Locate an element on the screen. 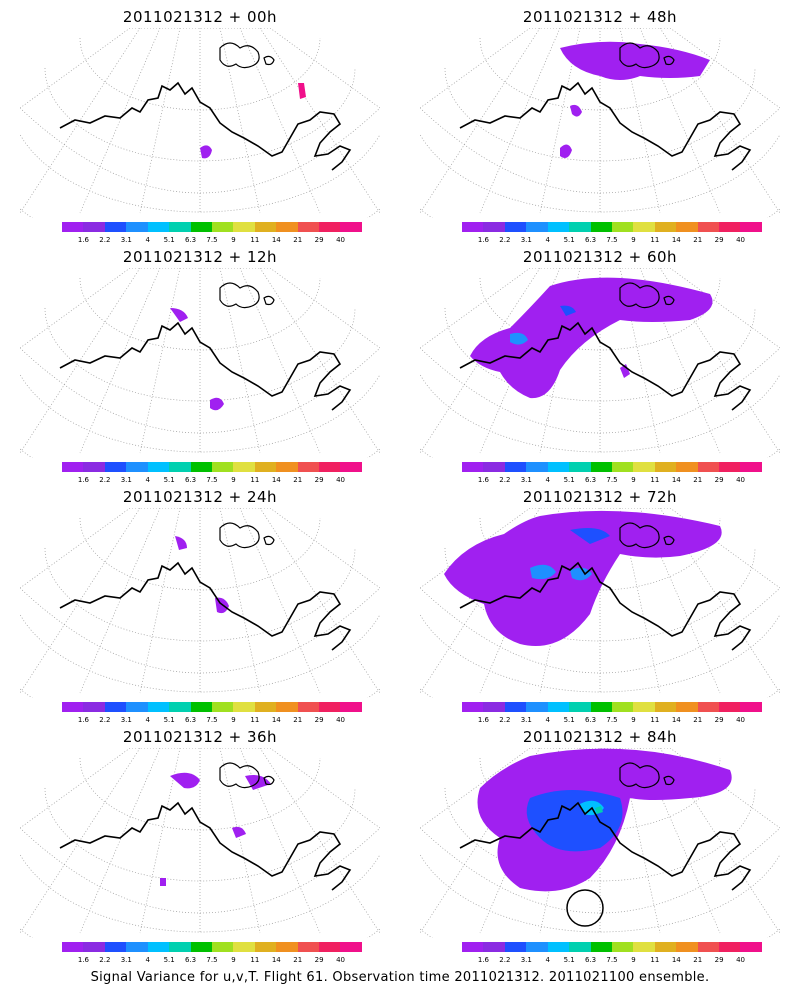 The image size is (800, 1000). colorbar-tick-label: 11 is located at coordinates (255, 240).